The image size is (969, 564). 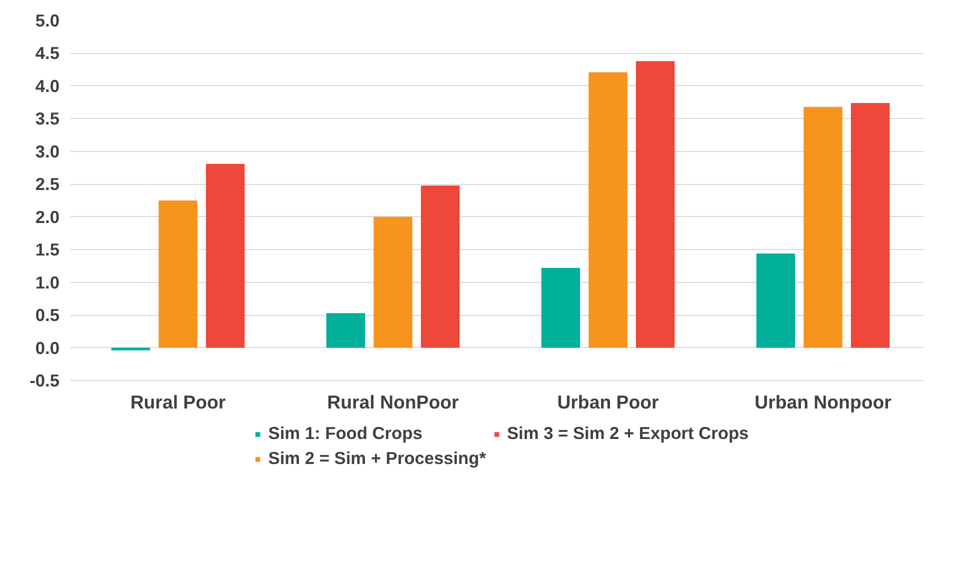 What do you see at coordinates (47, 348) in the screenshot?
I see `y-tick-label: 0.0` at bounding box center [47, 348].